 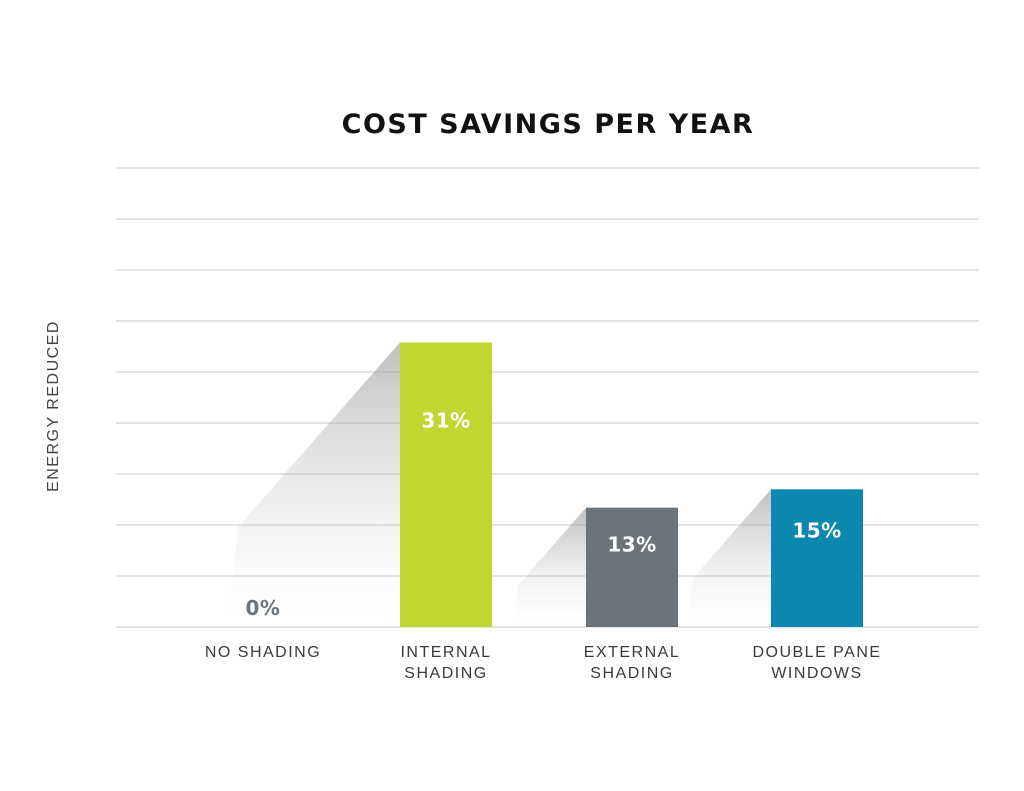 I want to click on y-axis-label: ENERGY REDUCED, so click(x=53, y=406).